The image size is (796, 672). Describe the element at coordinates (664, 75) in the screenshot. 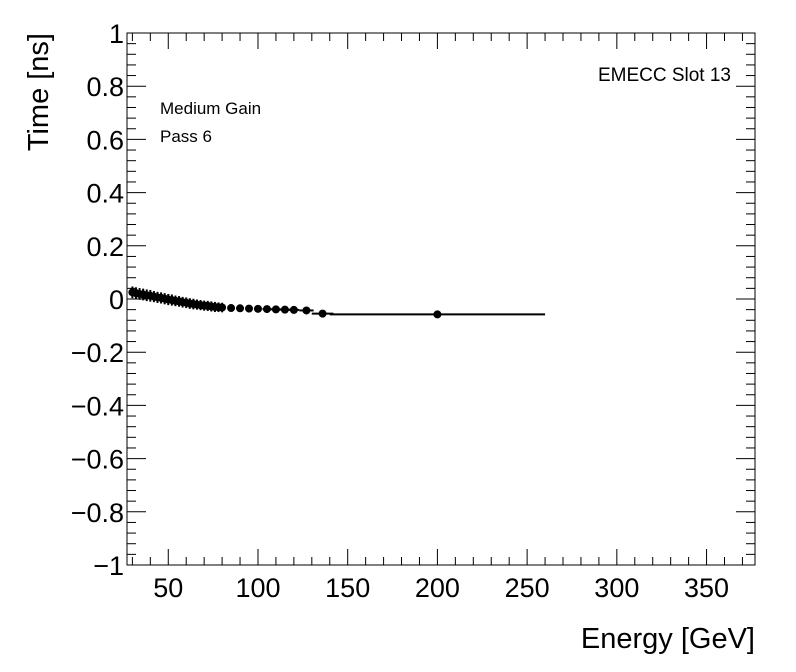

I see `slot-annotation: EMECC Slot 13` at that location.